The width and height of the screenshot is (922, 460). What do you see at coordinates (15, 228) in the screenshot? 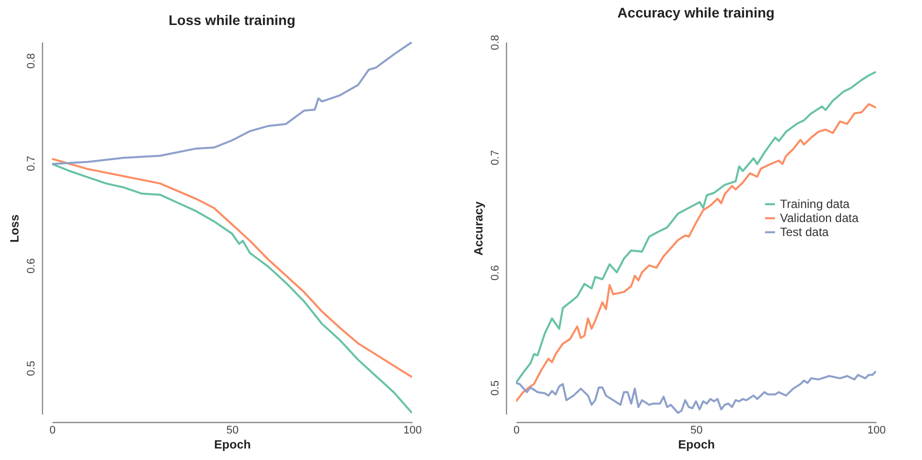
I see `y-axis-title: Loss` at bounding box center [15, 228].